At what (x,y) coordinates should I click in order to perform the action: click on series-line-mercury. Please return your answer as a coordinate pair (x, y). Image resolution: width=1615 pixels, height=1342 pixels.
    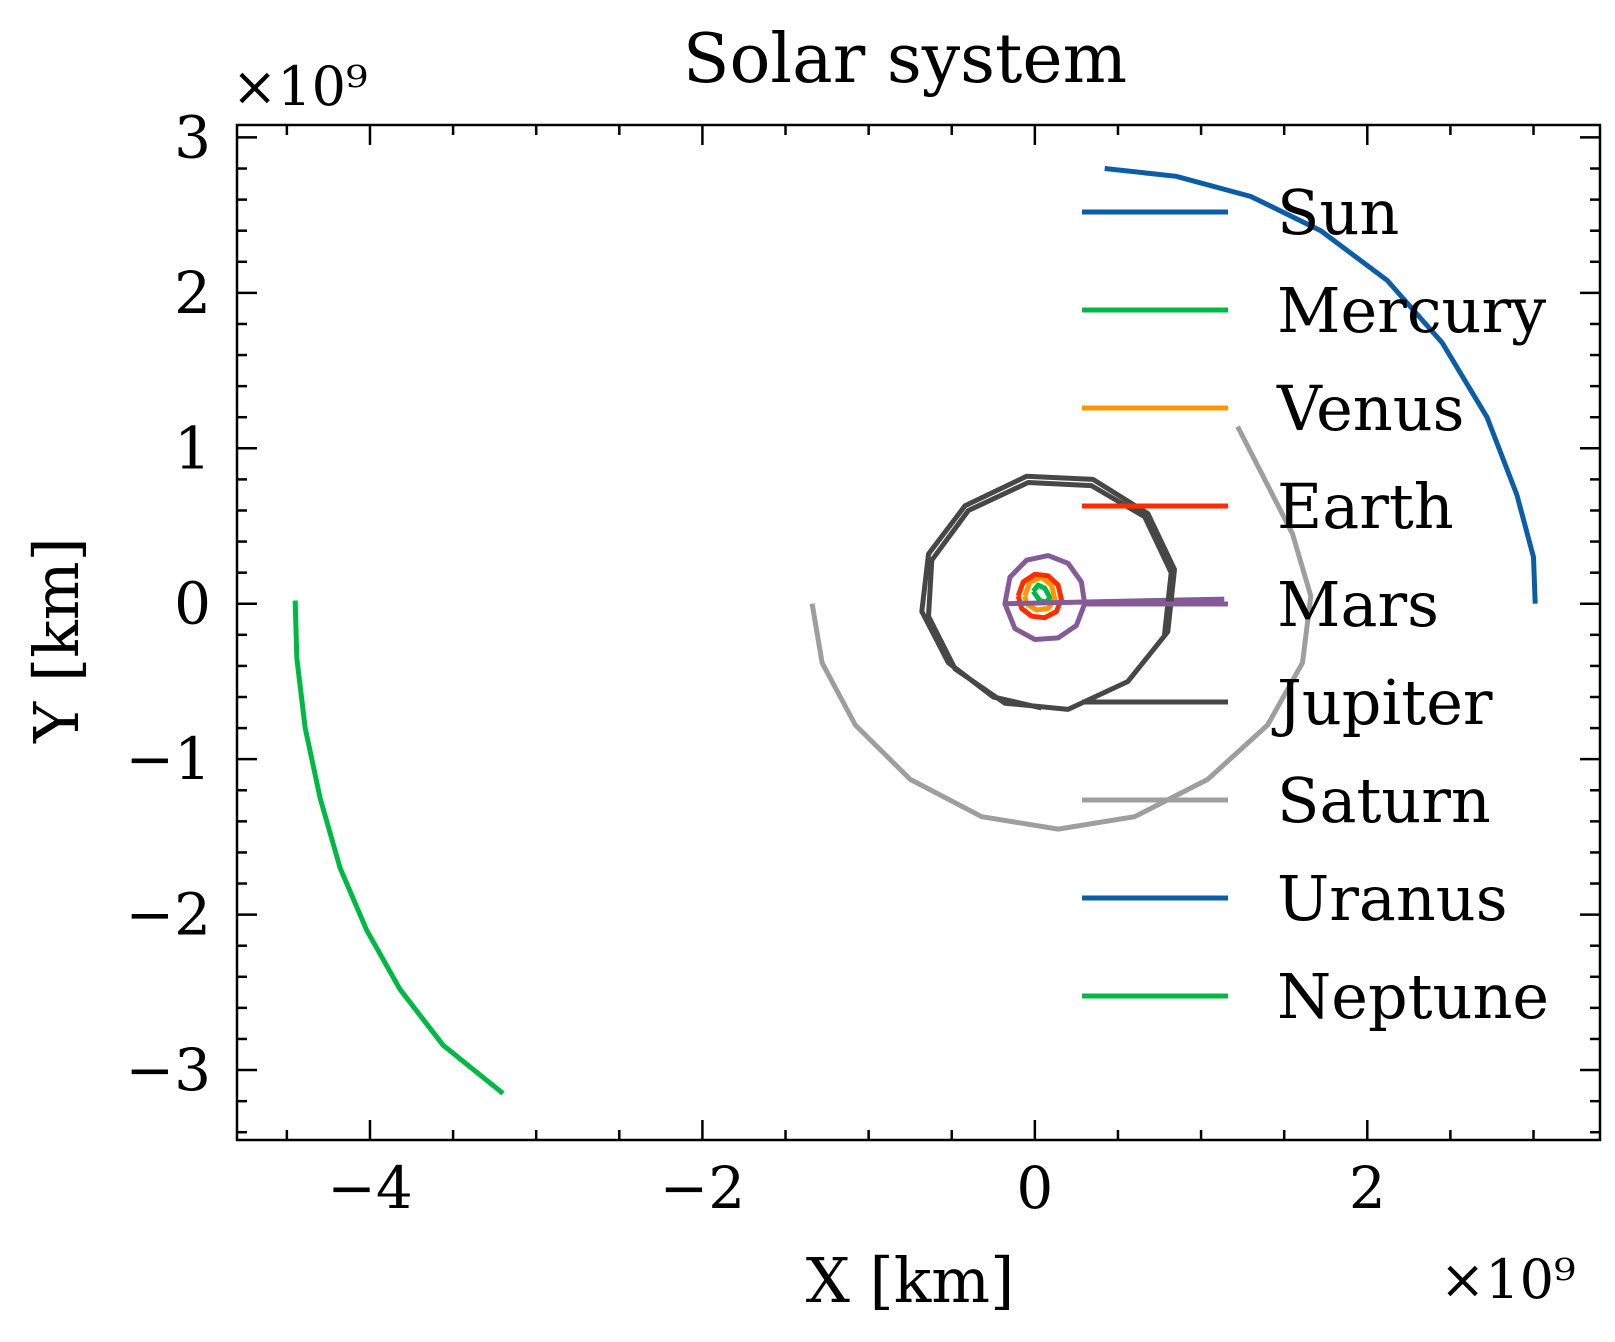
    Looking at the image, I should click on (1042, 593).